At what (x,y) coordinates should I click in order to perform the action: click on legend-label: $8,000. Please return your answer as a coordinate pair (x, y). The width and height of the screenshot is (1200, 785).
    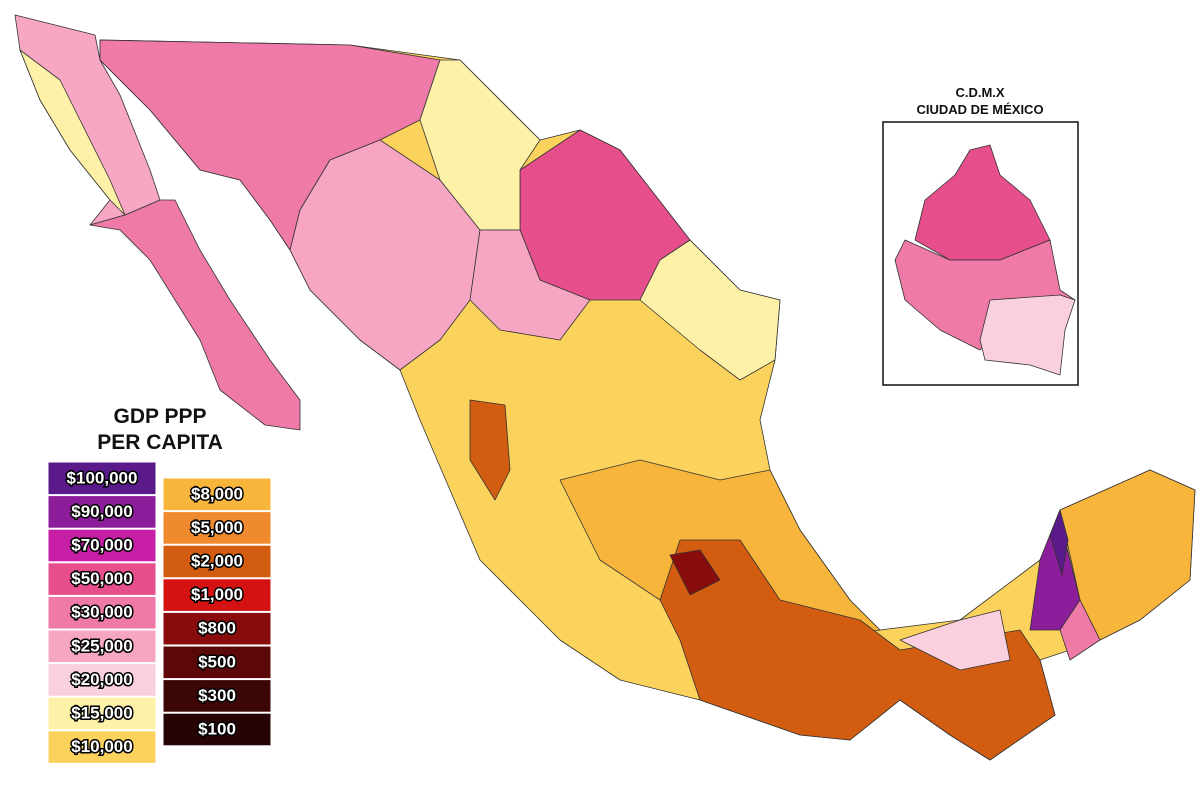
    Looking at the image, I should click on (217, 493).